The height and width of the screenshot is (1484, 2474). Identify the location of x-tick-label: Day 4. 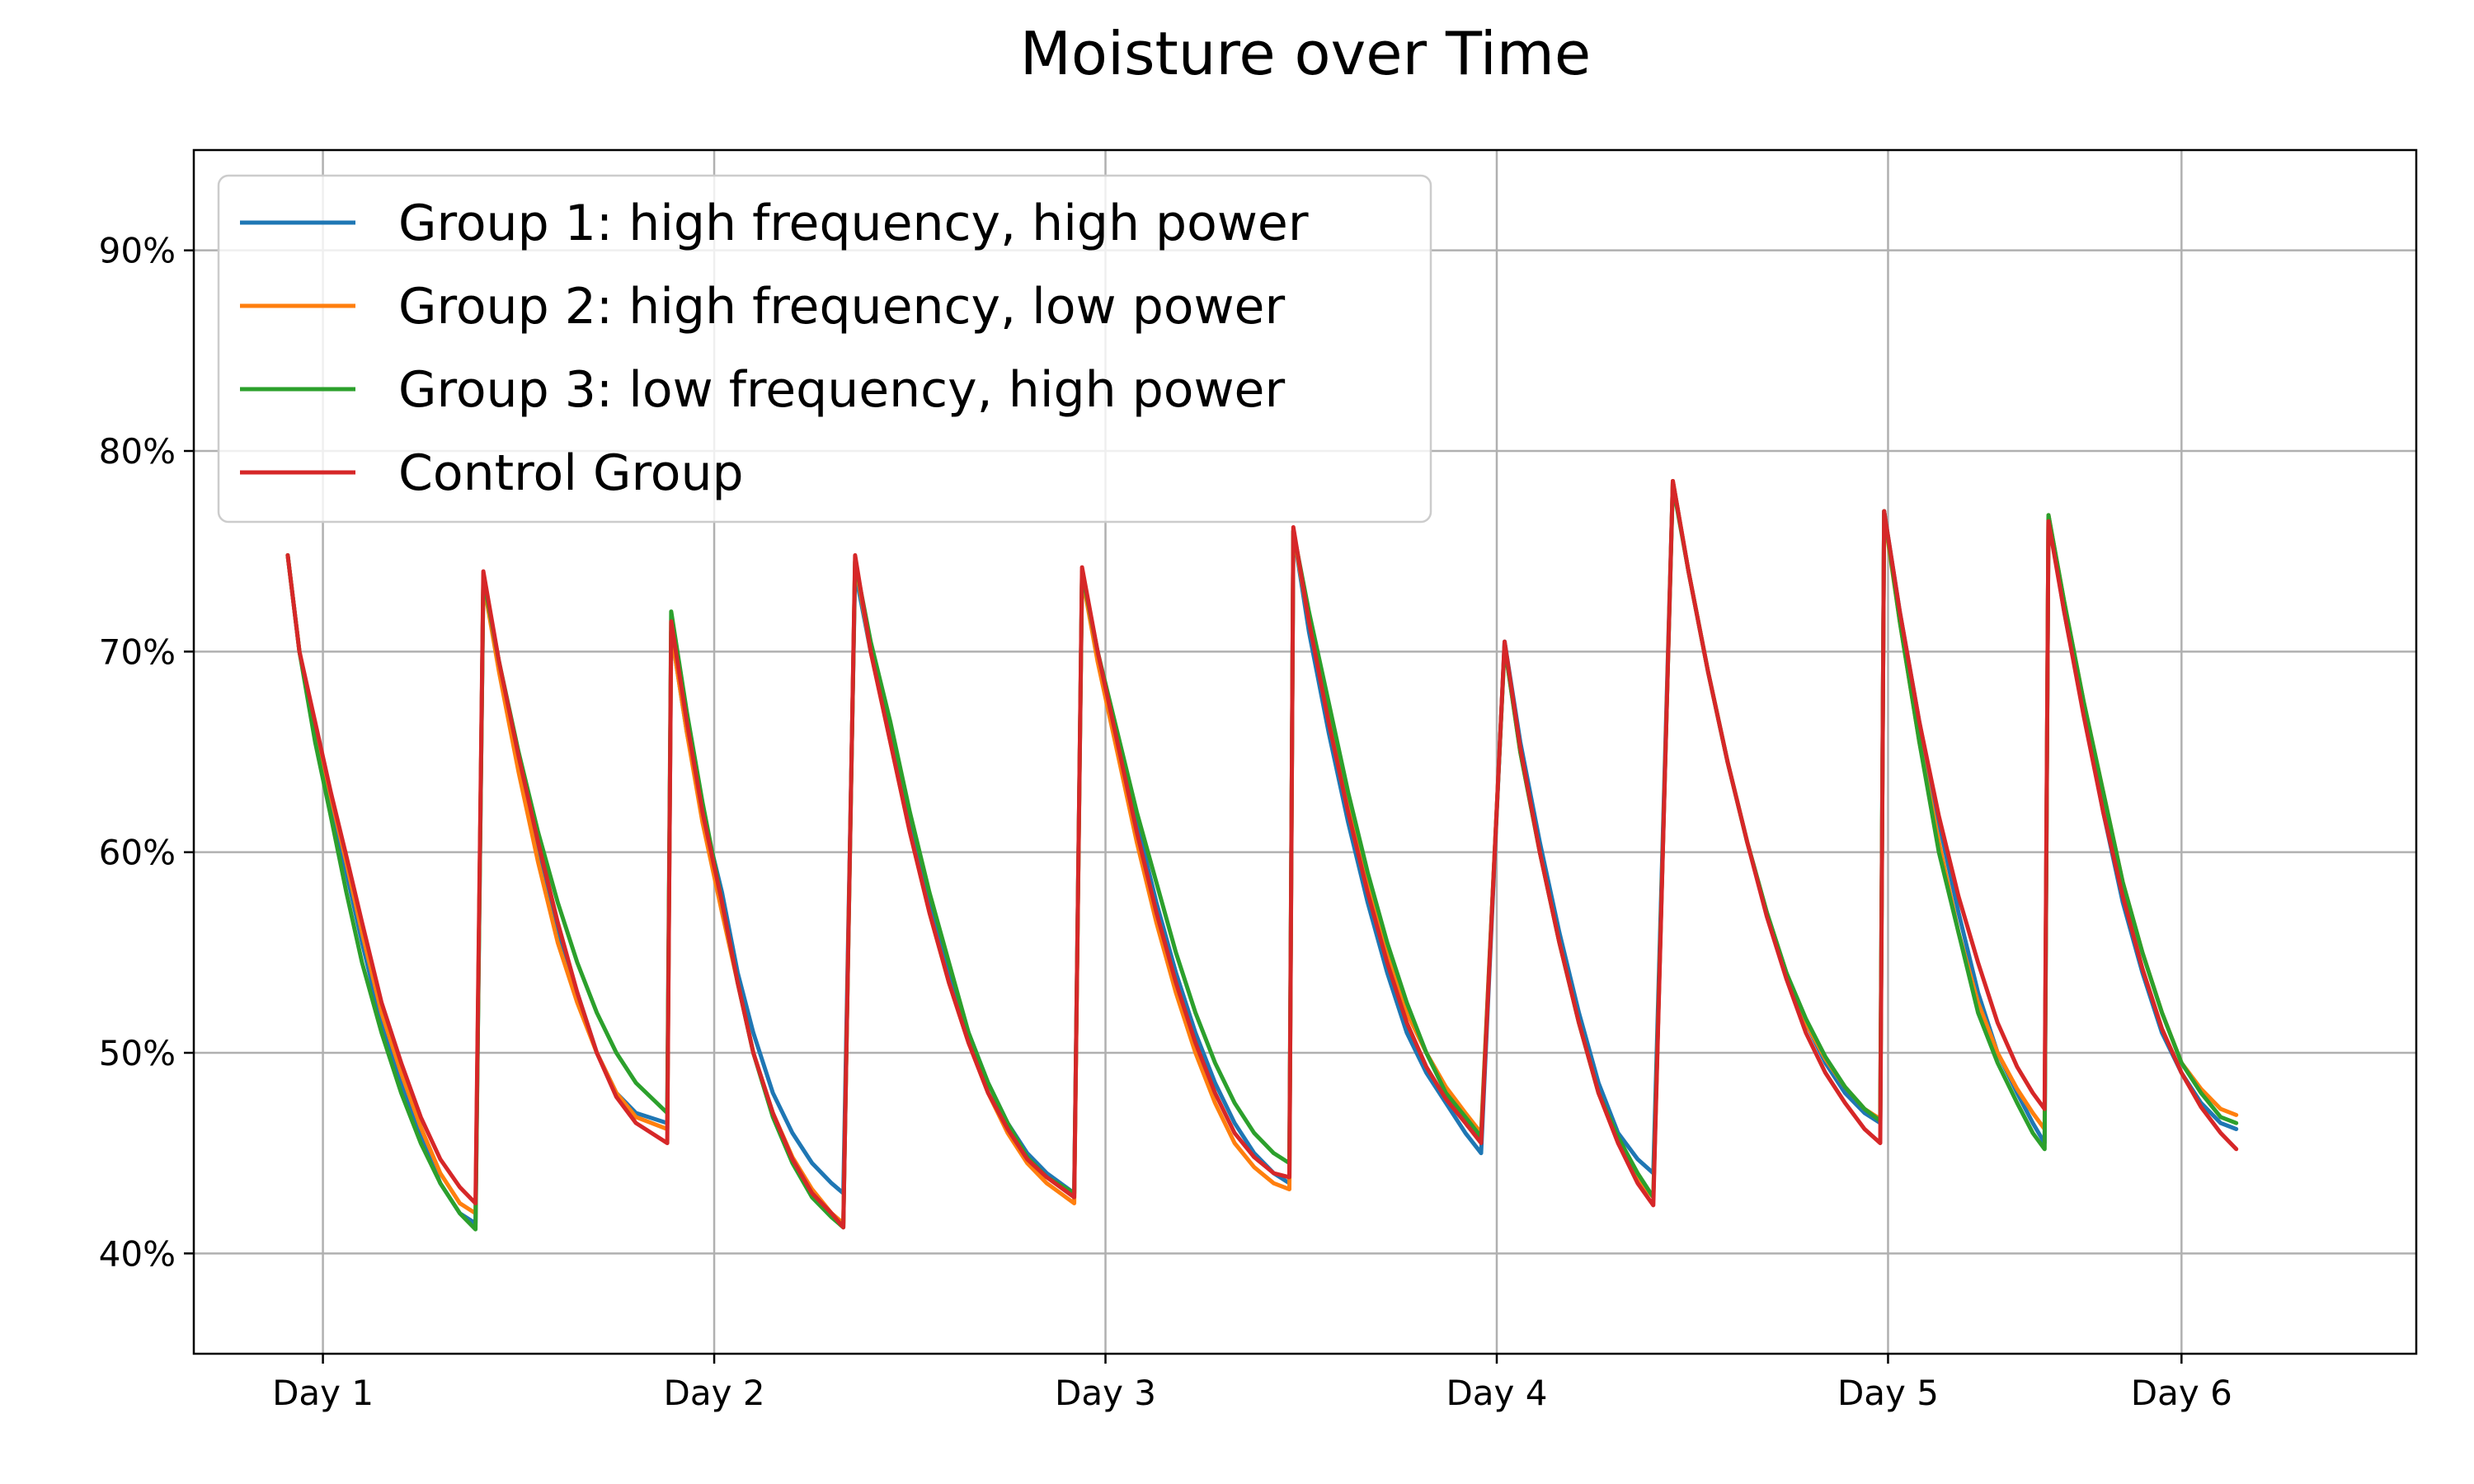
(1496, 1393).